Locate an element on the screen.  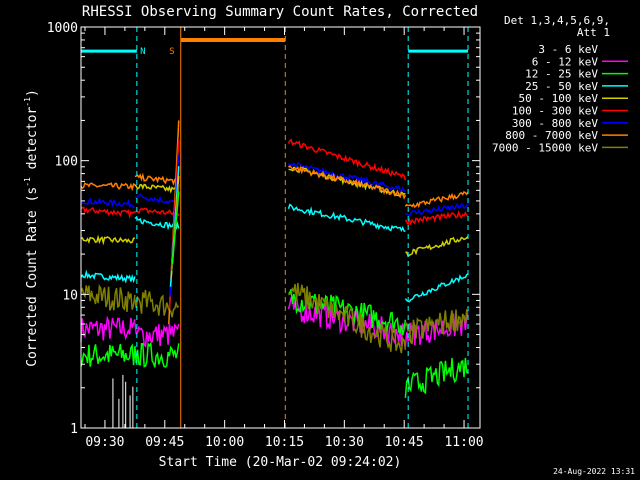
y-tick-label: 1 is located at coordinates (74, 429).